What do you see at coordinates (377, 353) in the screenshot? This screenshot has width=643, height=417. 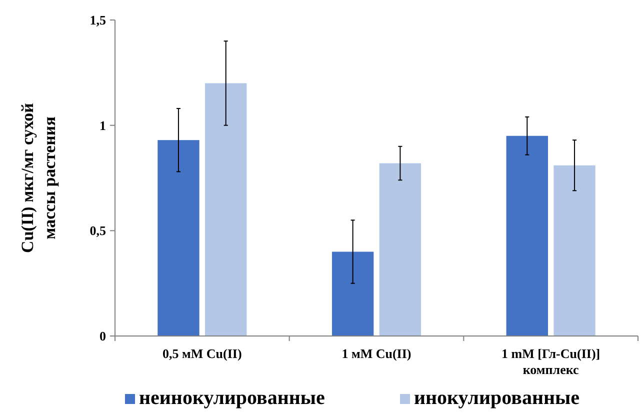 I see `x-tick-label: 1 мМ Cu(II)` at bounding box center [377, 353].